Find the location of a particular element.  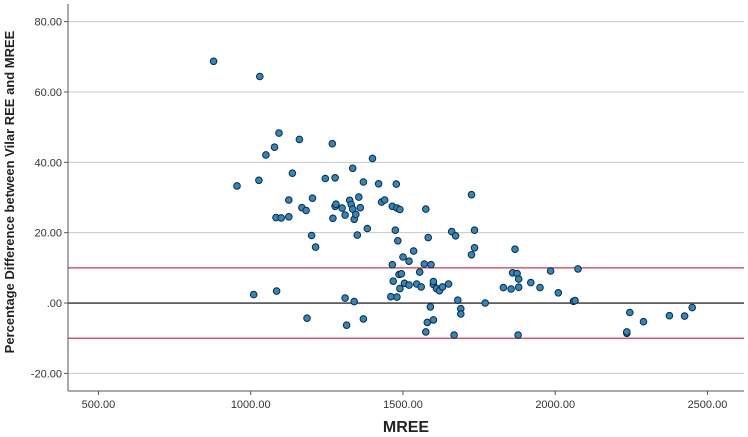

y-tick-label: 80.00 is located at coordinates (48, 23).